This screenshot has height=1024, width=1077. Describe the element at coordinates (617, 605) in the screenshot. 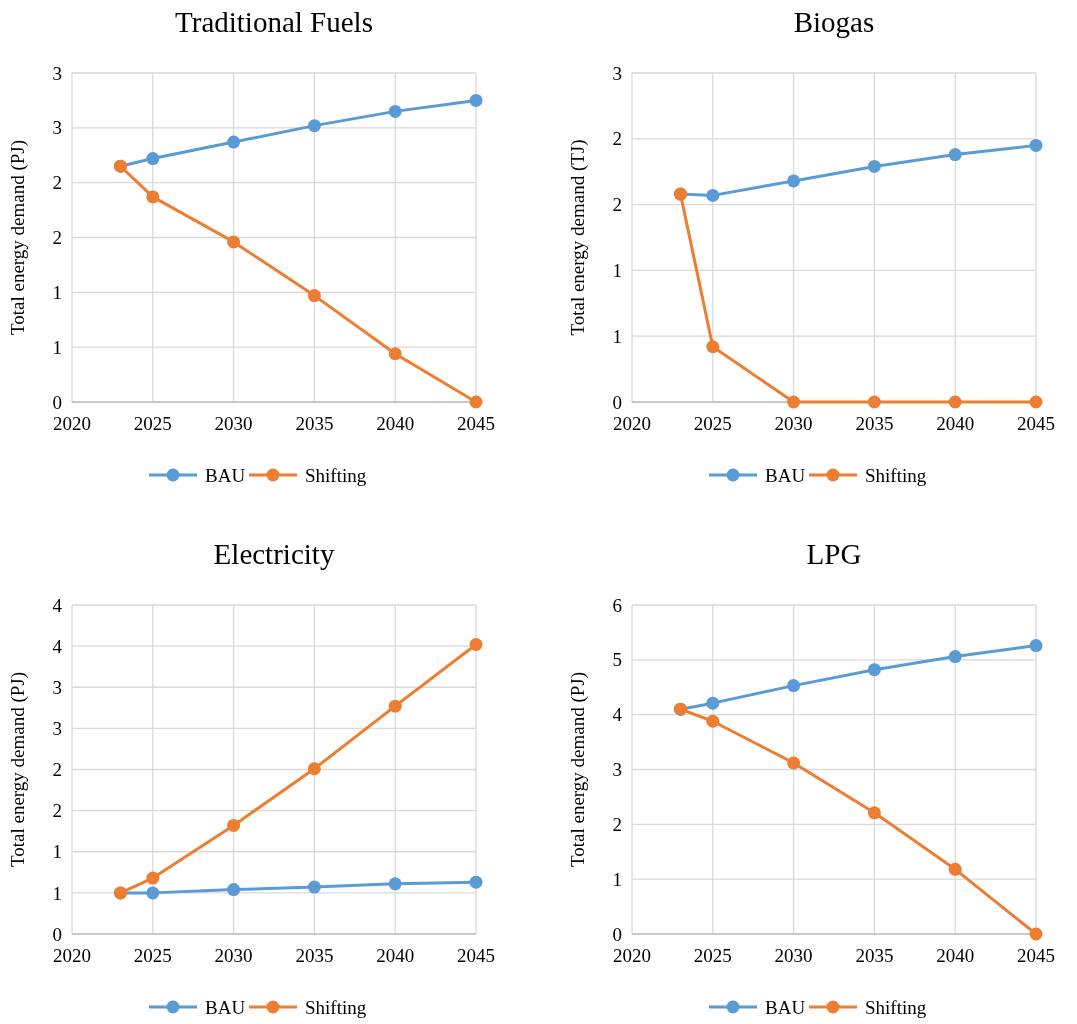

I see `y-tick-label: 6` at that location.